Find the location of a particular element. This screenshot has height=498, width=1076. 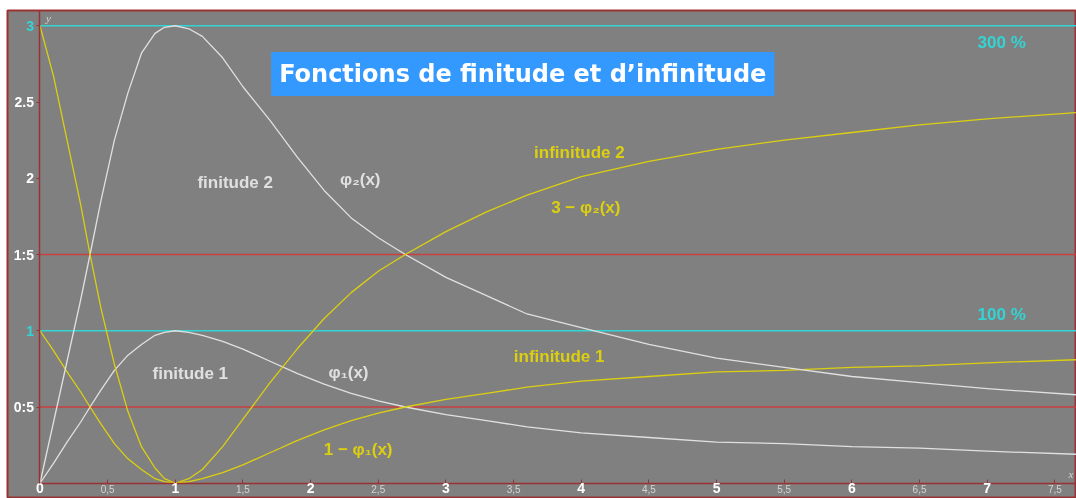

annotation: φ₂(x) is located at coordinates (360, 180).